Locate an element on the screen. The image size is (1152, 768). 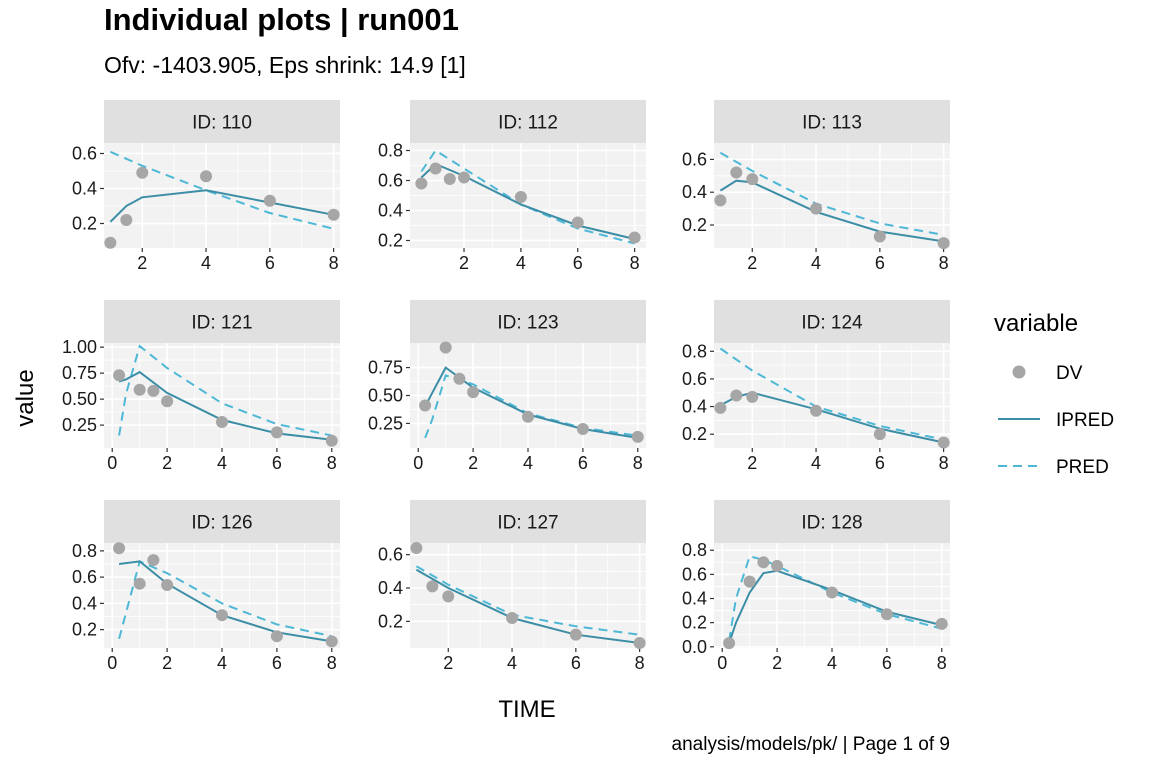
facet-strip-label: ID: 112 is located at coordinates (528, 123).